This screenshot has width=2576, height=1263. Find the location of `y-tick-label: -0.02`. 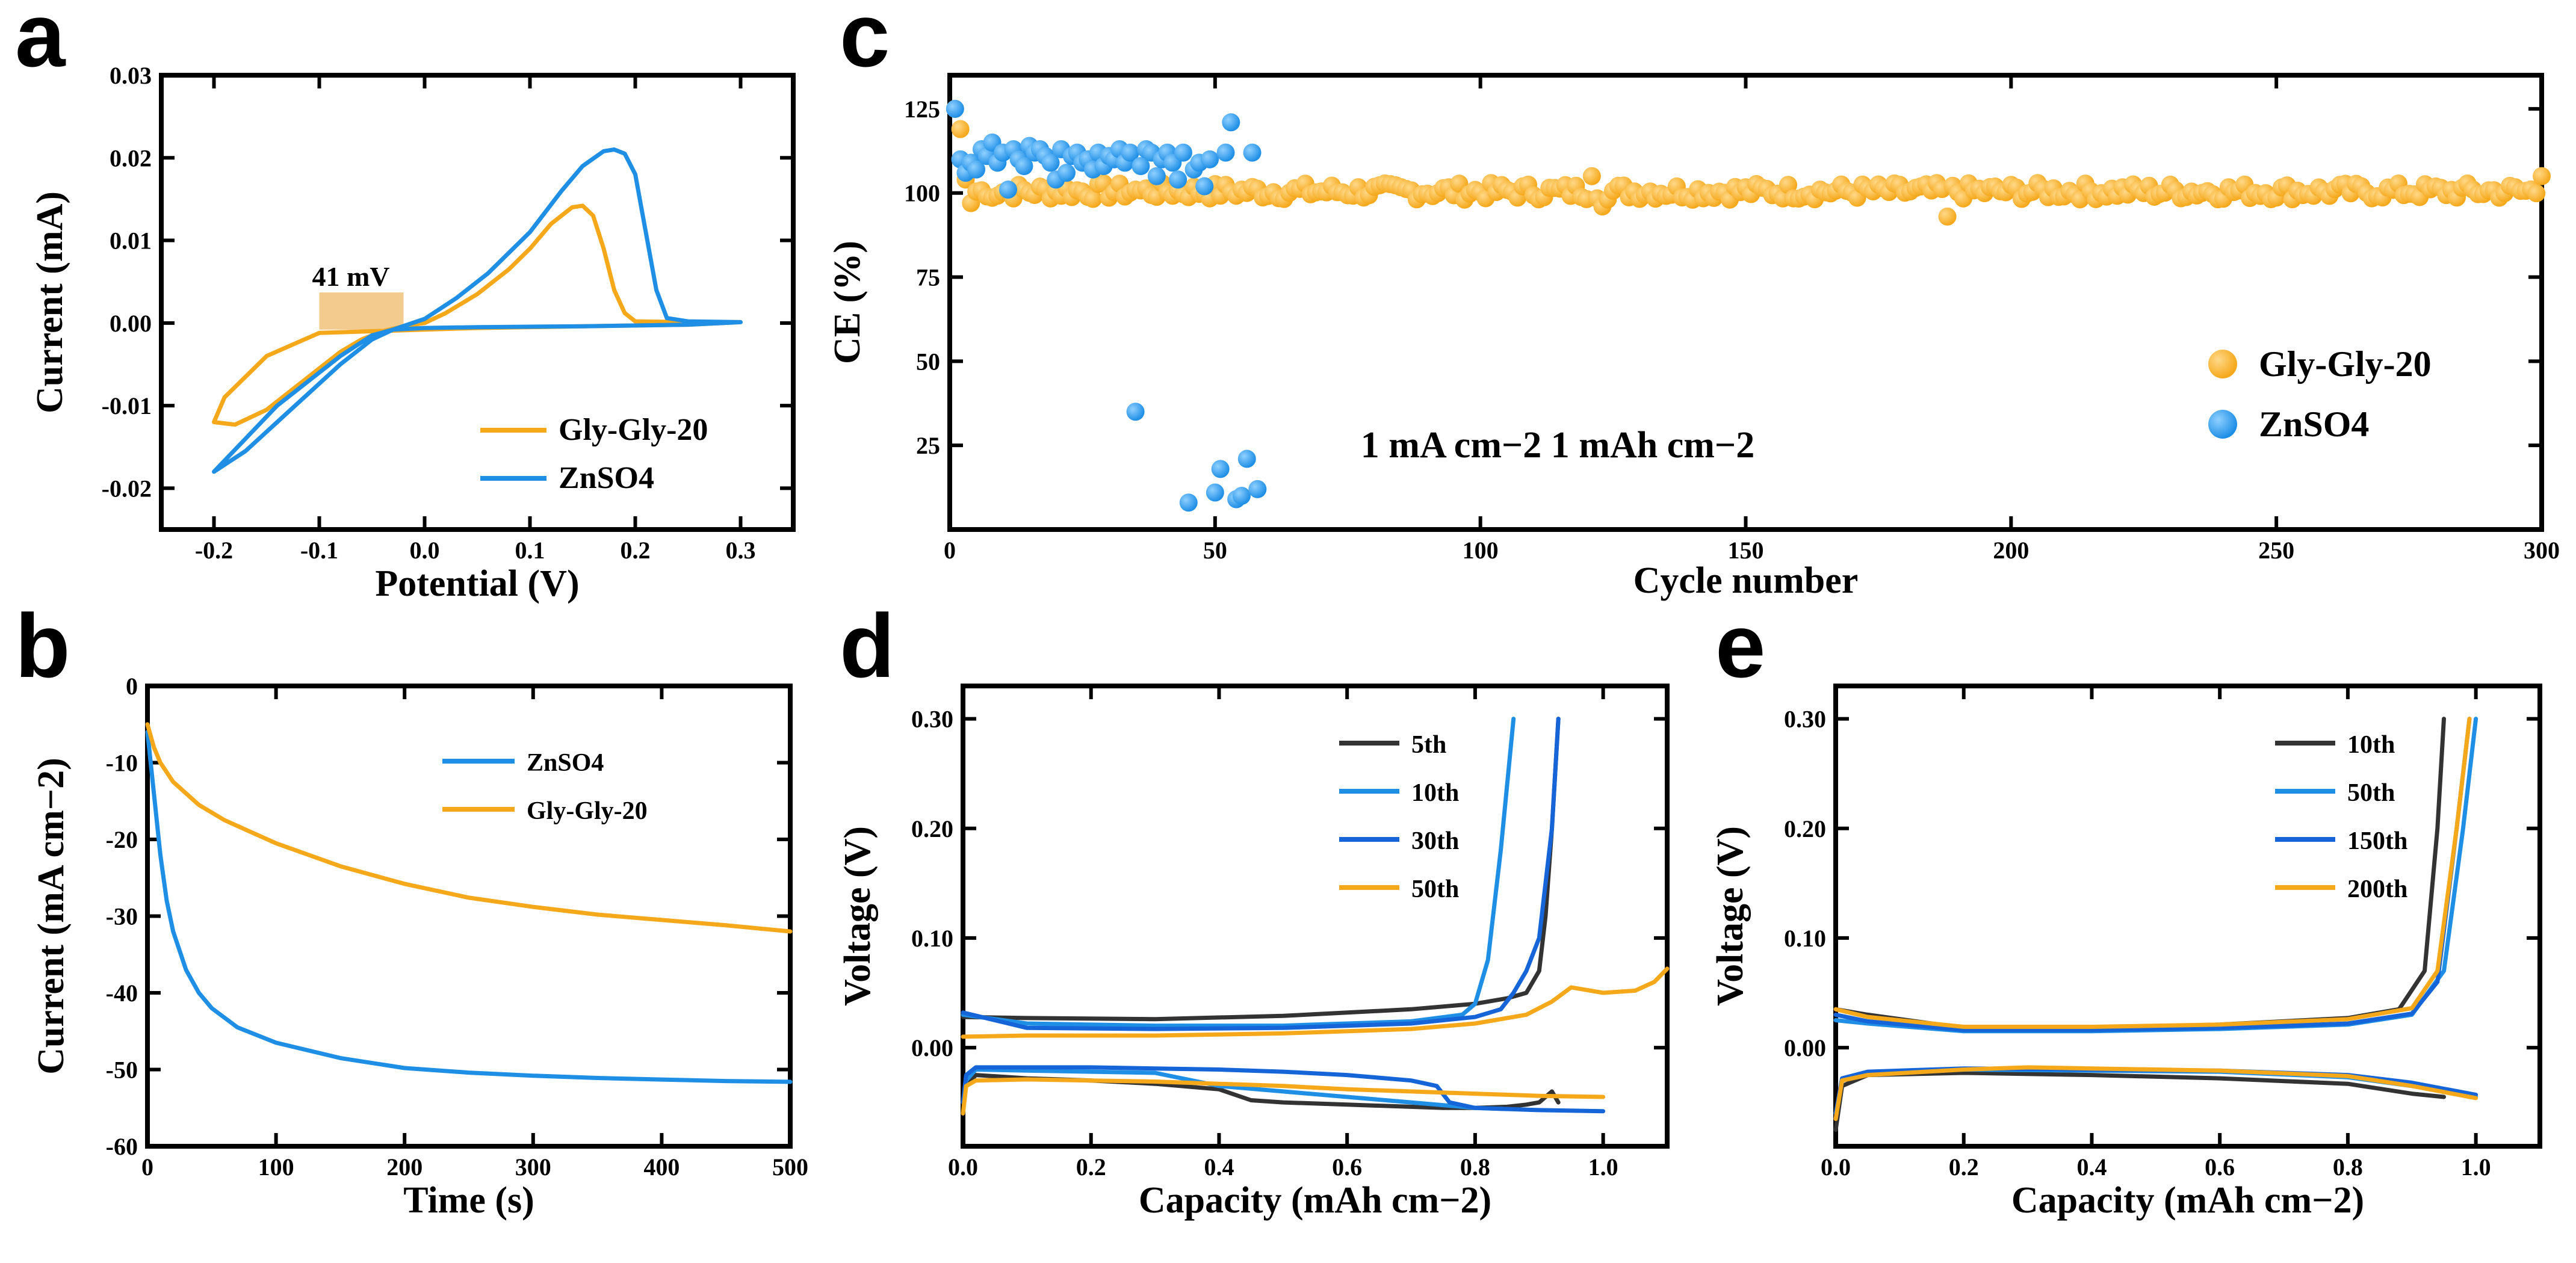

y-tick-label: -0.02 is located at coordinates (127, 489).